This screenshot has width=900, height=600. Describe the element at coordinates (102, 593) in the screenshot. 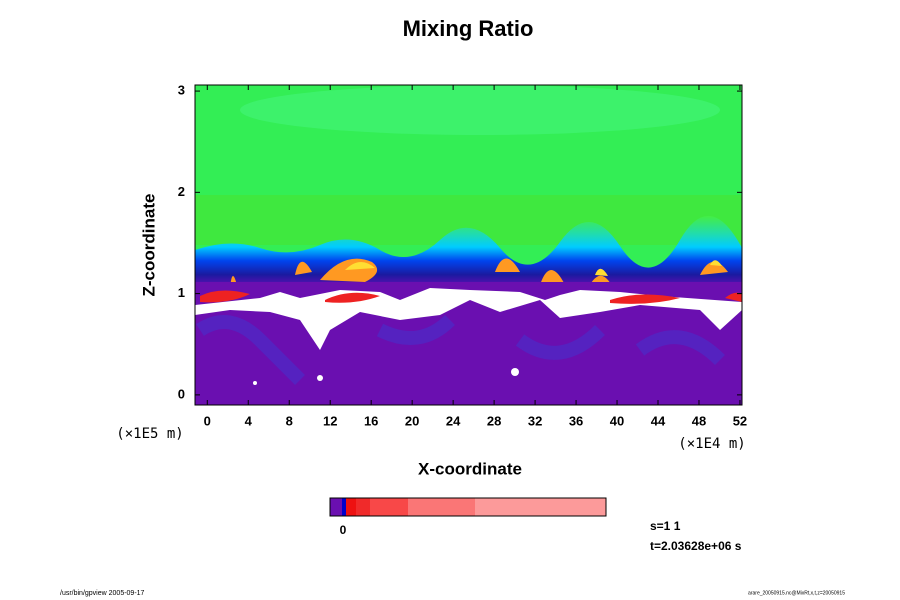

I see `footer-left: /usr/bin/gpview 2005-09-17` at that location.